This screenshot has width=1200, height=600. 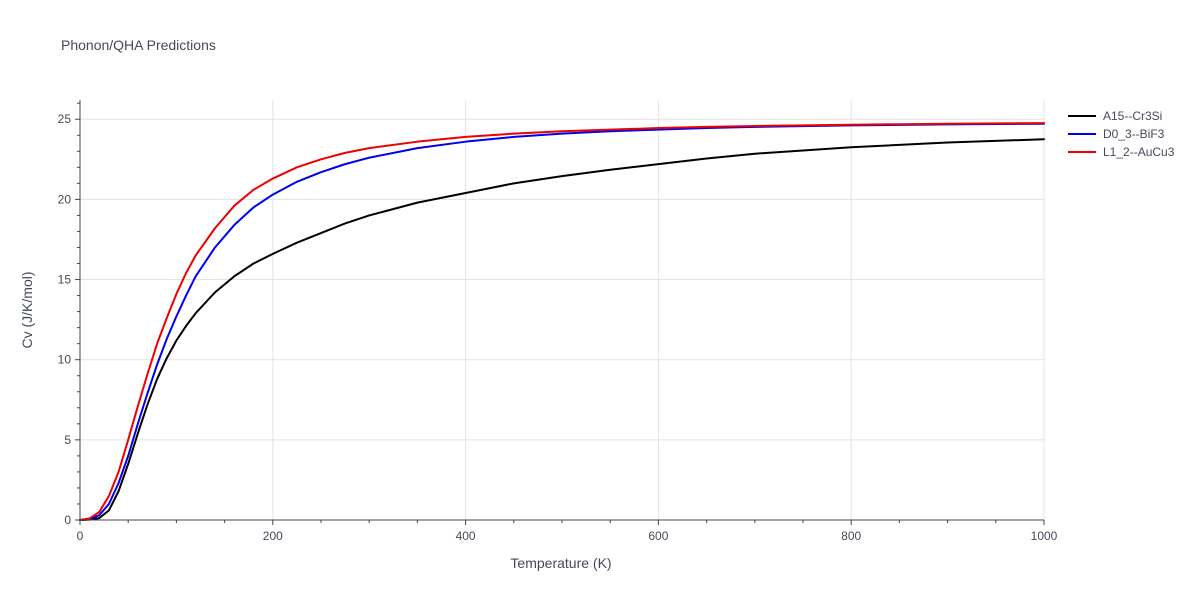 I want to click on legend-item: A15--Cr3Si, so click(x=1115, y=116).